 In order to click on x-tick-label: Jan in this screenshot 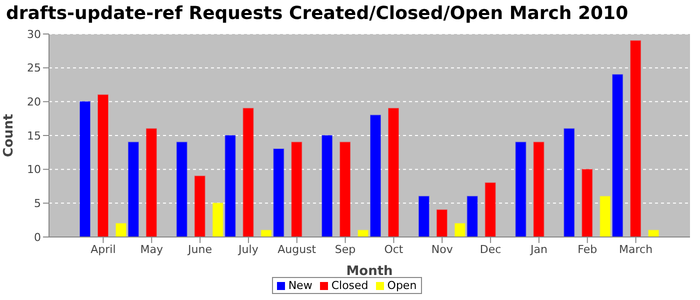, I will do `click(538, 249)`.